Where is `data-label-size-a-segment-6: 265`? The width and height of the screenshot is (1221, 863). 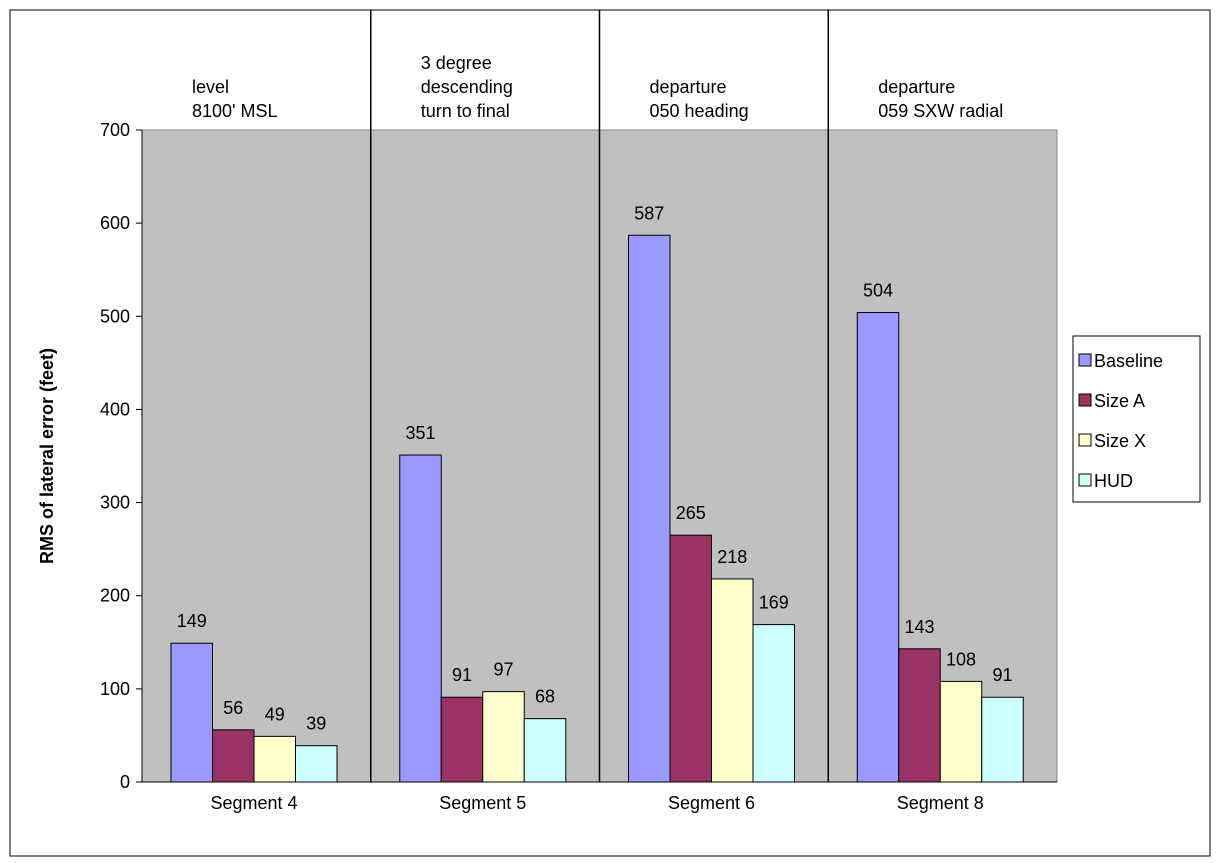 data-label-size-a-segment-6: 265 is located at coordinates (691, 513).